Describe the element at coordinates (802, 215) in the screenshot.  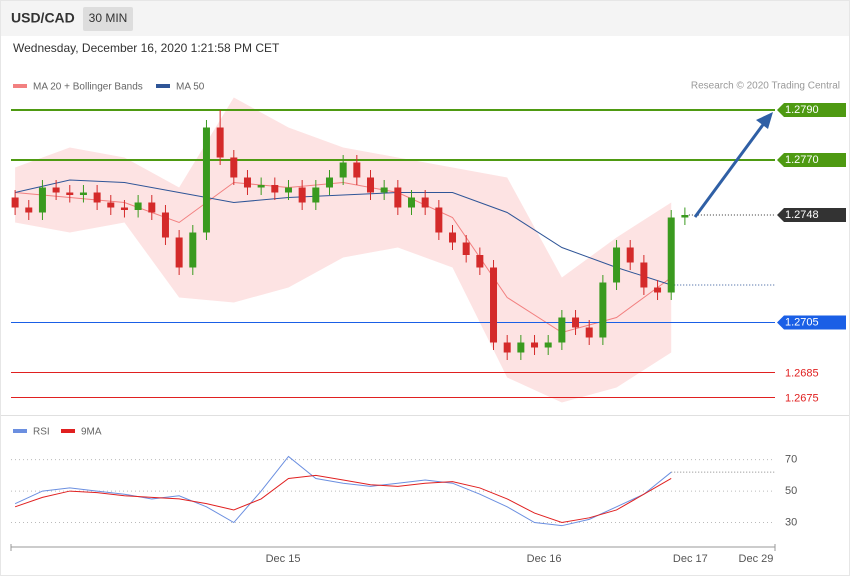
I see `level-label: 1.2748` at that location.